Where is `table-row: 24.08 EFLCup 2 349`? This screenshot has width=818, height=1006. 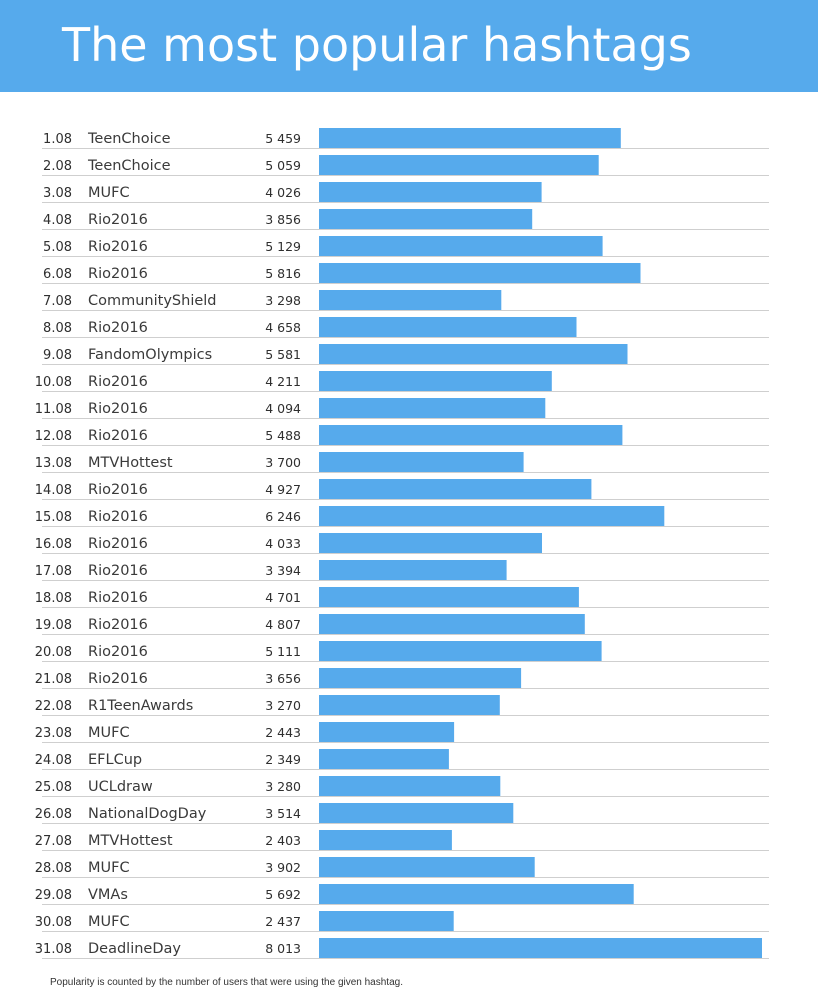 table-row: 24.08 EFLCup 2 349 is located at coordinates (402, 759).